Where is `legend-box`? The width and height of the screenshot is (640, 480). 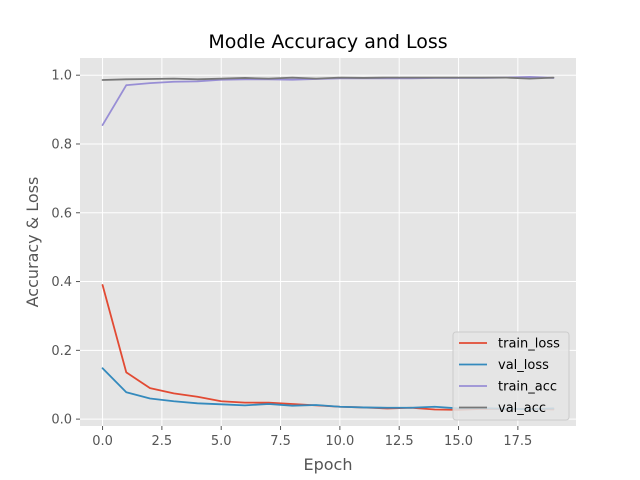
legend-box is located at coordinates (511, 376).